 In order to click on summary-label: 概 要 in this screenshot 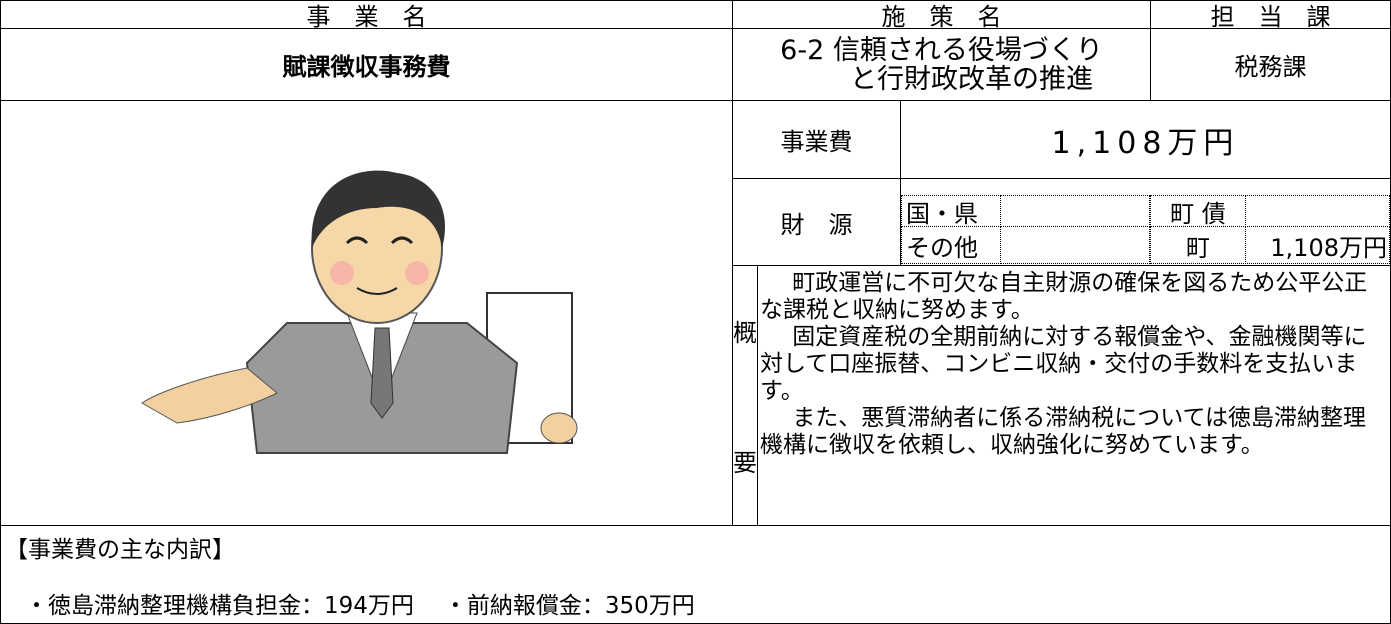, I will do `click(745, 395)`.